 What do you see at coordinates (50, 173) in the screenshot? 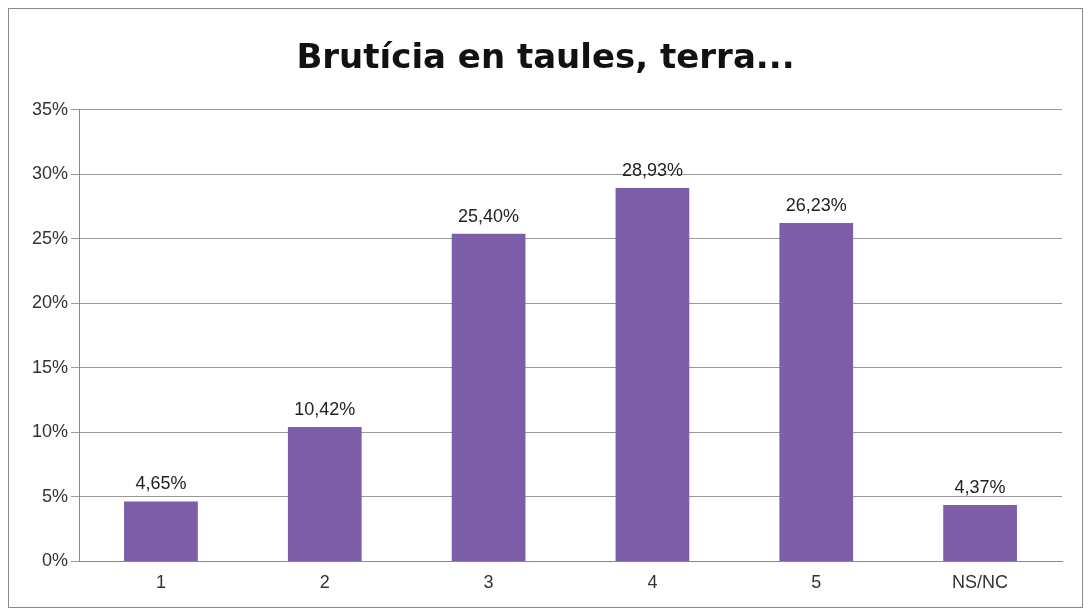
I see `y-tick-label: 30%` at bounding box center [50, 173].